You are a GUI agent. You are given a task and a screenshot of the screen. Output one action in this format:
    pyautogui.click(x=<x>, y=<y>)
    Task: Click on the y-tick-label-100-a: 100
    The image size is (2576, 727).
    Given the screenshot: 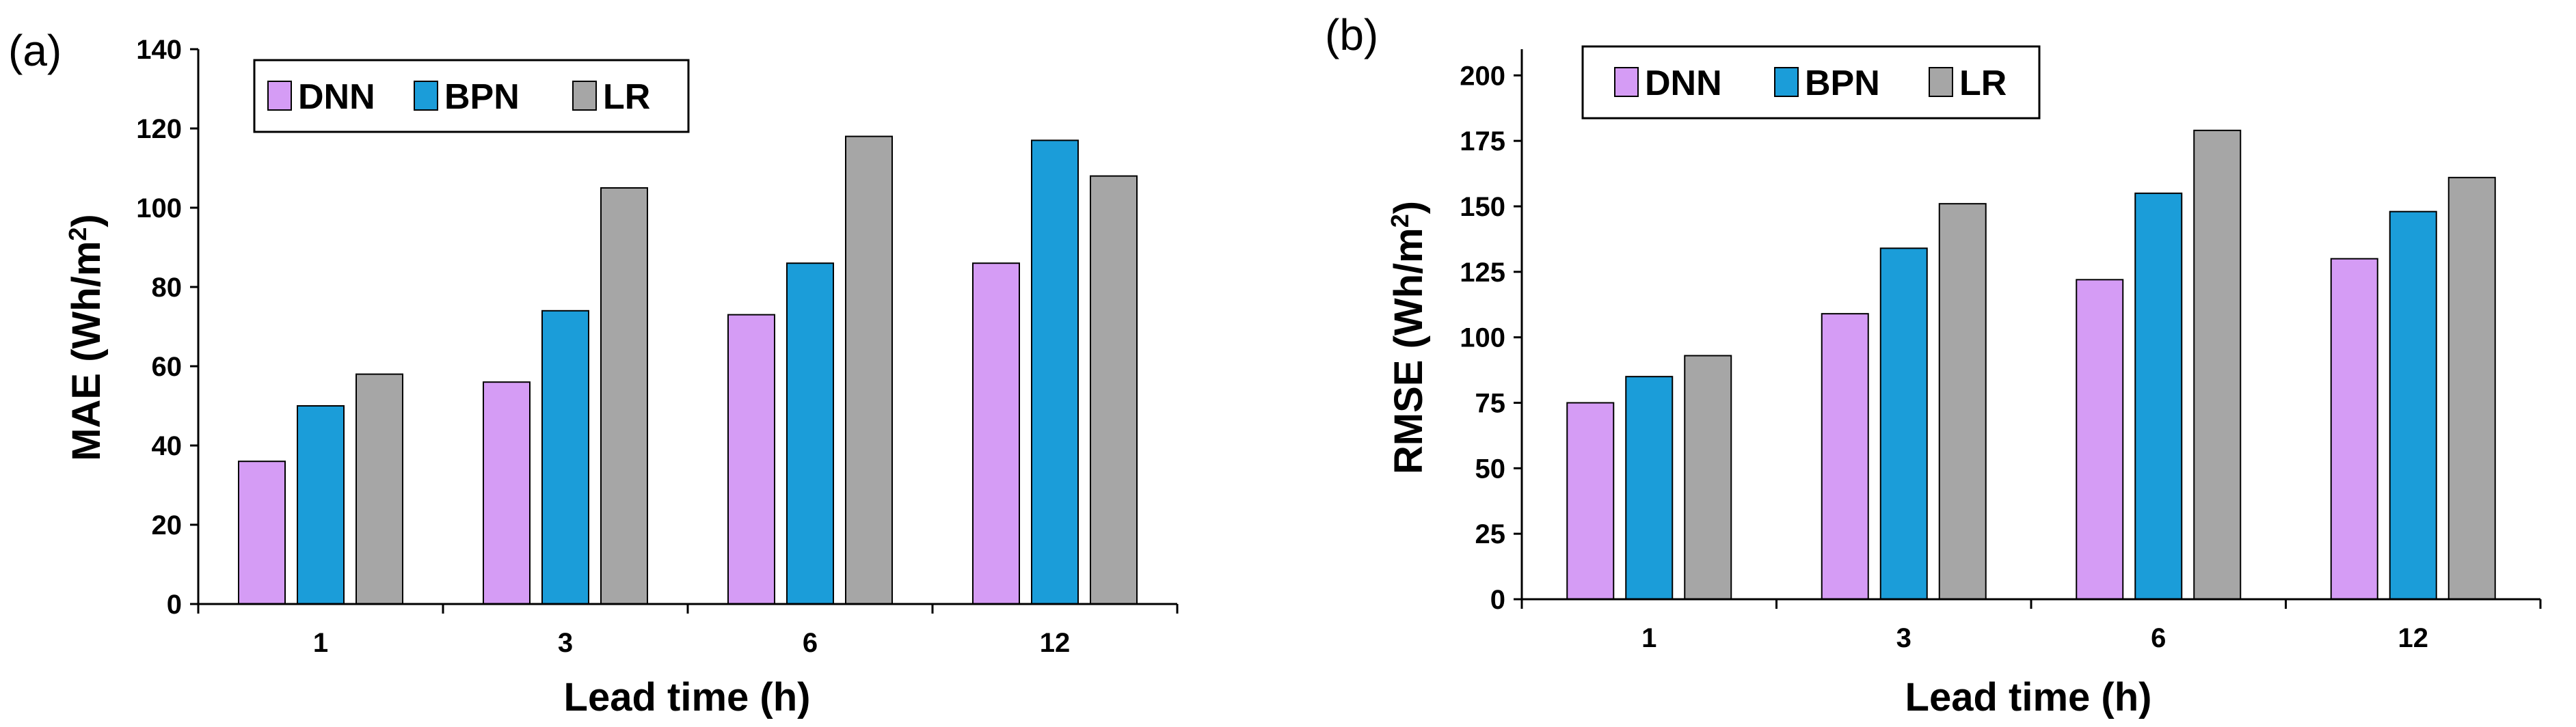 What is the action you would take?
    pyautogui.click(x=159, y=208)
    